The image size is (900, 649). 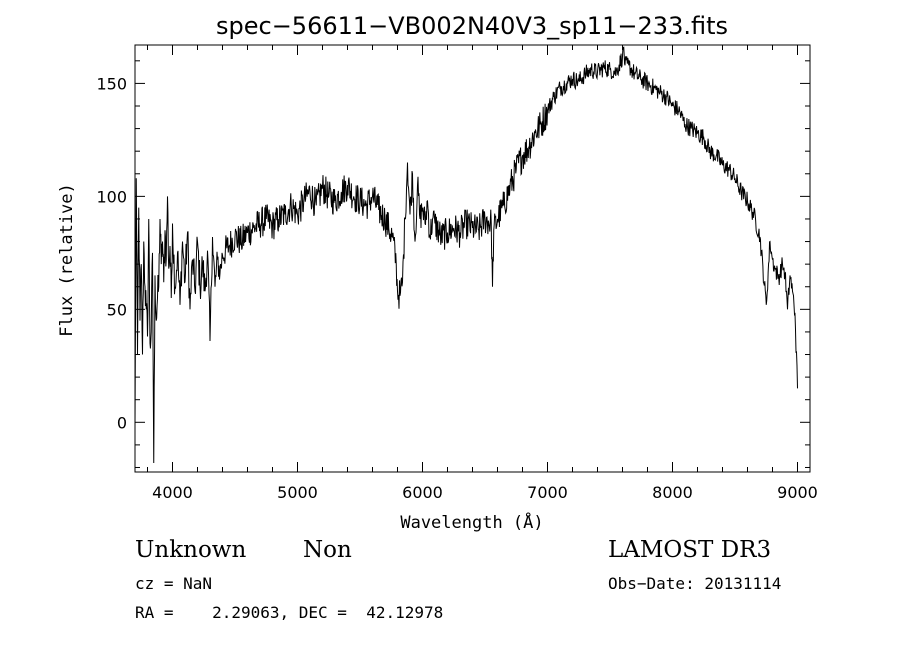 What do you see at coordinates (111, 83) in the screenshot?
I see `y-tick-label: 150` at bounding box center [111, 83].